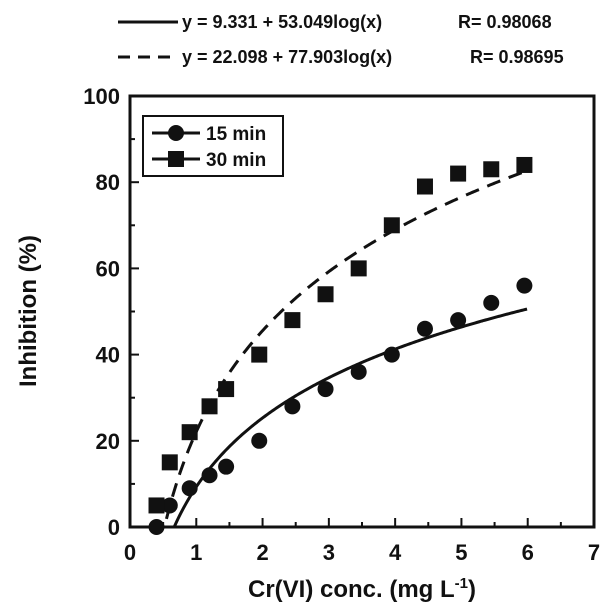 The image size is (603, 604). I want to click on x-axis-ticks: 0 1 2 3 4 5 6 7, so click(362, 541).